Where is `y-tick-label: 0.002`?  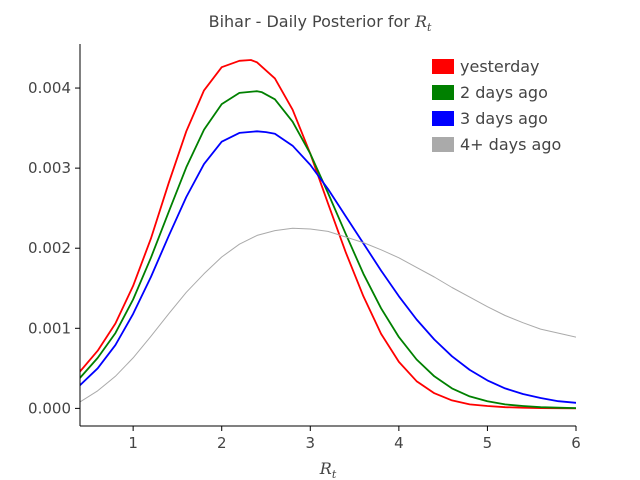
y-tick-label: 0.002 is located at coordinates (49, 248).